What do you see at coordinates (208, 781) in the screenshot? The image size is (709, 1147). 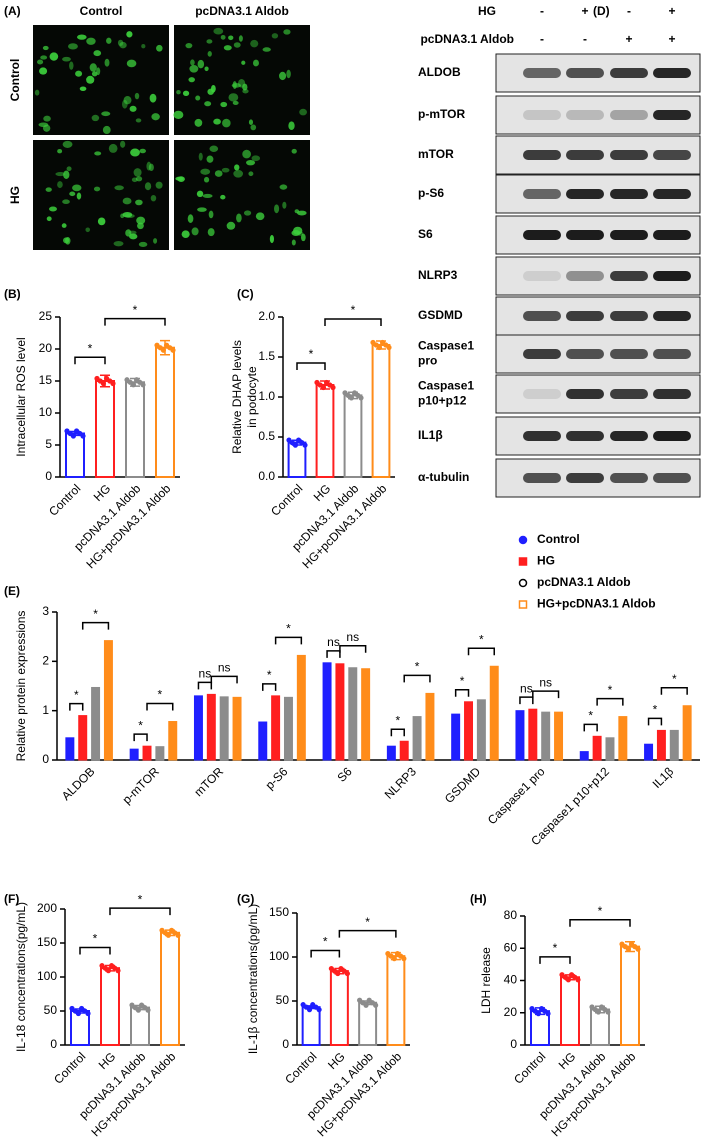 I see `x-tick-label: mTOR` at bounding box center [208, 781].